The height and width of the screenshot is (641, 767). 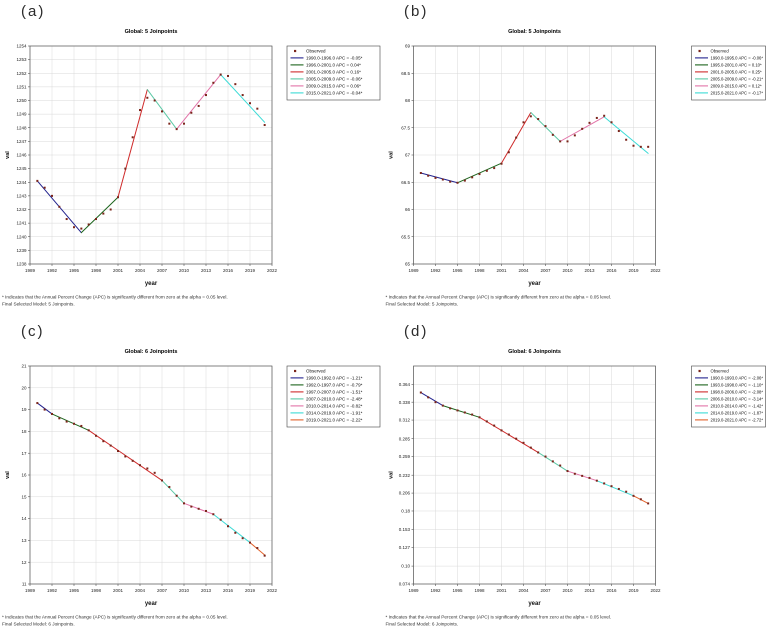 What do you see at coordinates (334, 392) in the screenshot?
I see `svg-text: 1997.0-2007.0 APC = -1.51*` at bounding box center [334, 392].